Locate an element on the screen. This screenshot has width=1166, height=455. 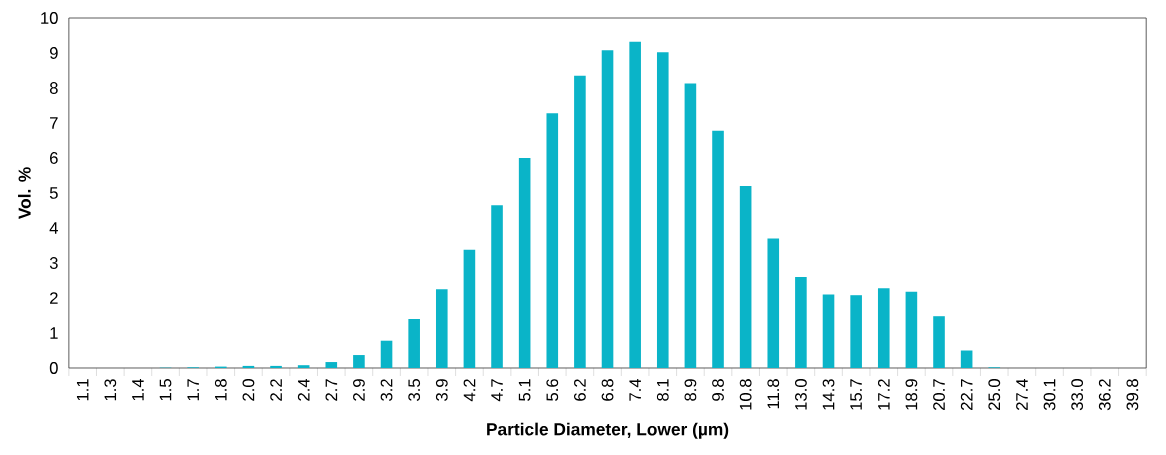
x-tick-label: 1.3 is located at coordinates (110, 390).